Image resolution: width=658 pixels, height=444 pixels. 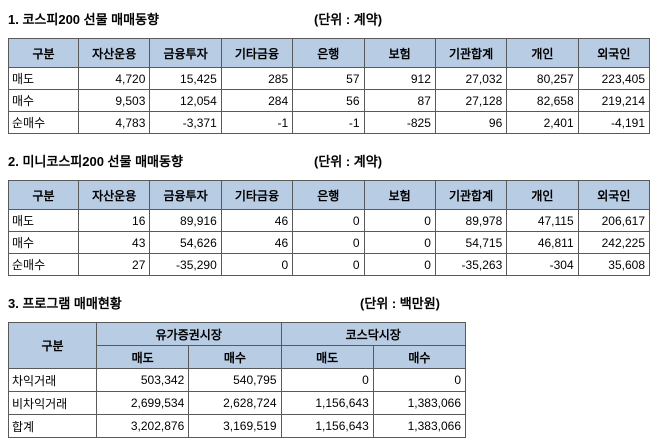 I want to click on section-title: 3. 프로그램 매매현황, so click(x=65, y=303).